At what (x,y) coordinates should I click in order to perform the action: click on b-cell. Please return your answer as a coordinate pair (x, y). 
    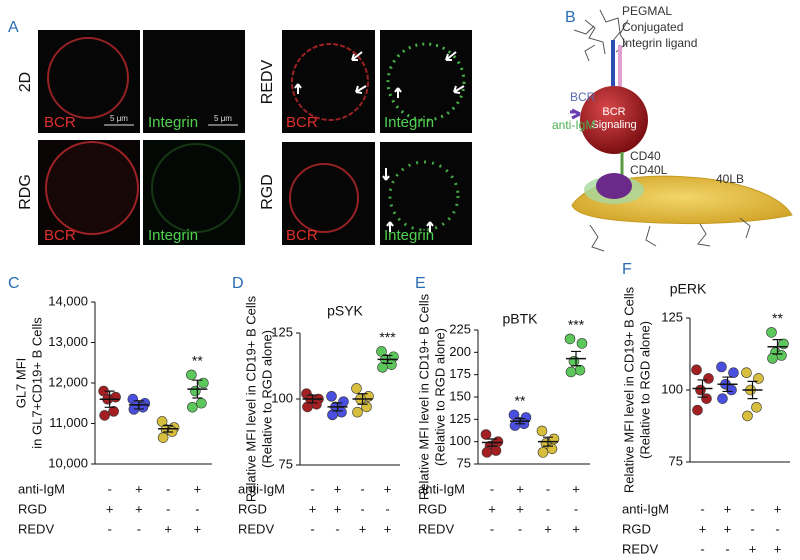
    Looking at the image, I should click on (614, 120).